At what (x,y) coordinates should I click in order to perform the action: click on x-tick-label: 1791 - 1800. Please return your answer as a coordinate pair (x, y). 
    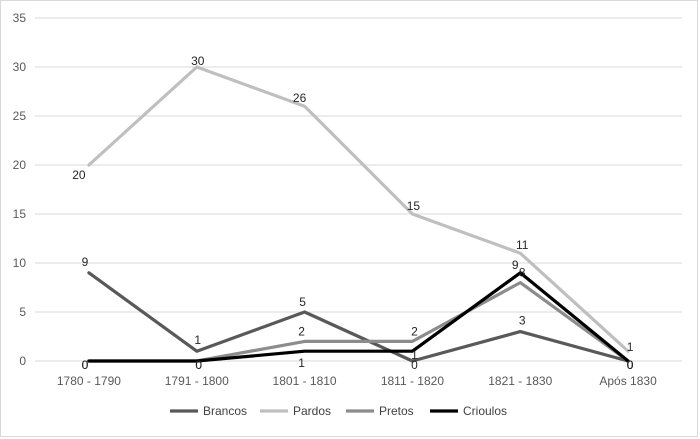
    Looking at the image, I should click on (197, 381).